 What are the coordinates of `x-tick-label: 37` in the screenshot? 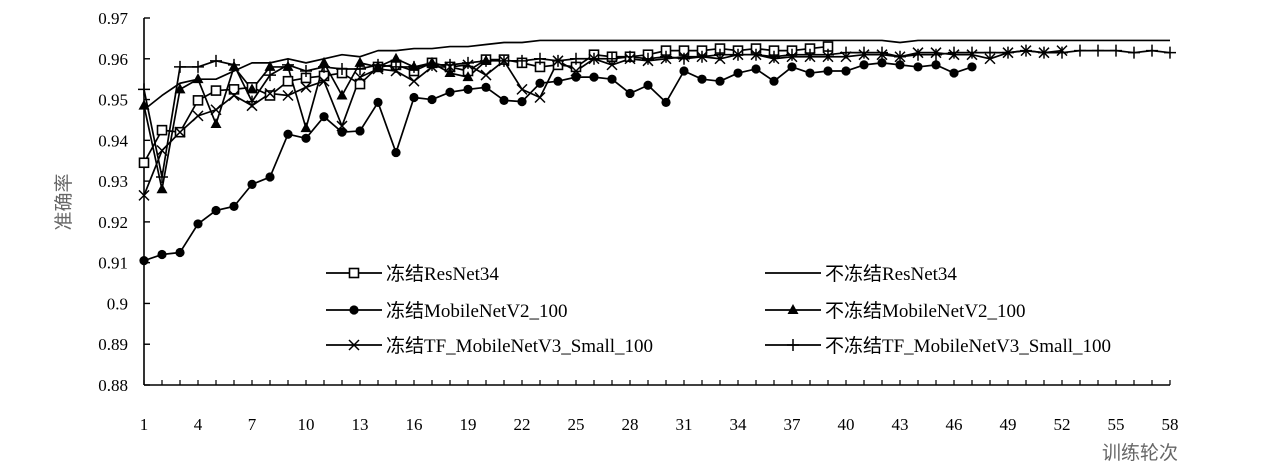 It's located at (793, 424).